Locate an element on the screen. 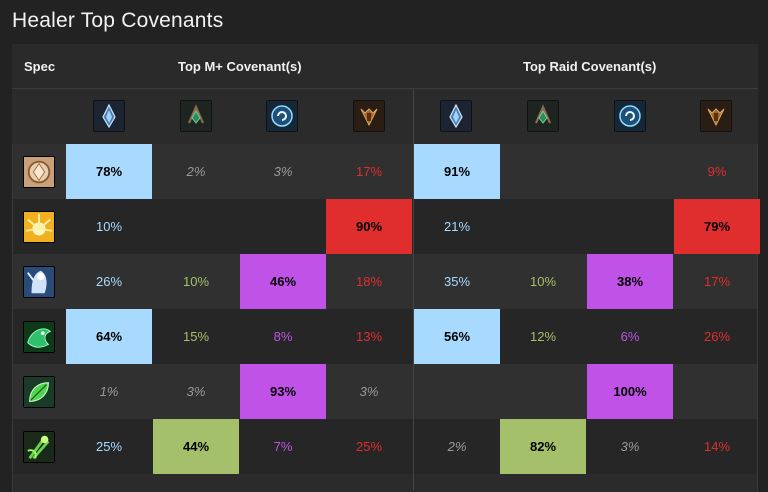 The image size is (768, 492). cell-raid-kyrian is located at coordinates (457, 391).